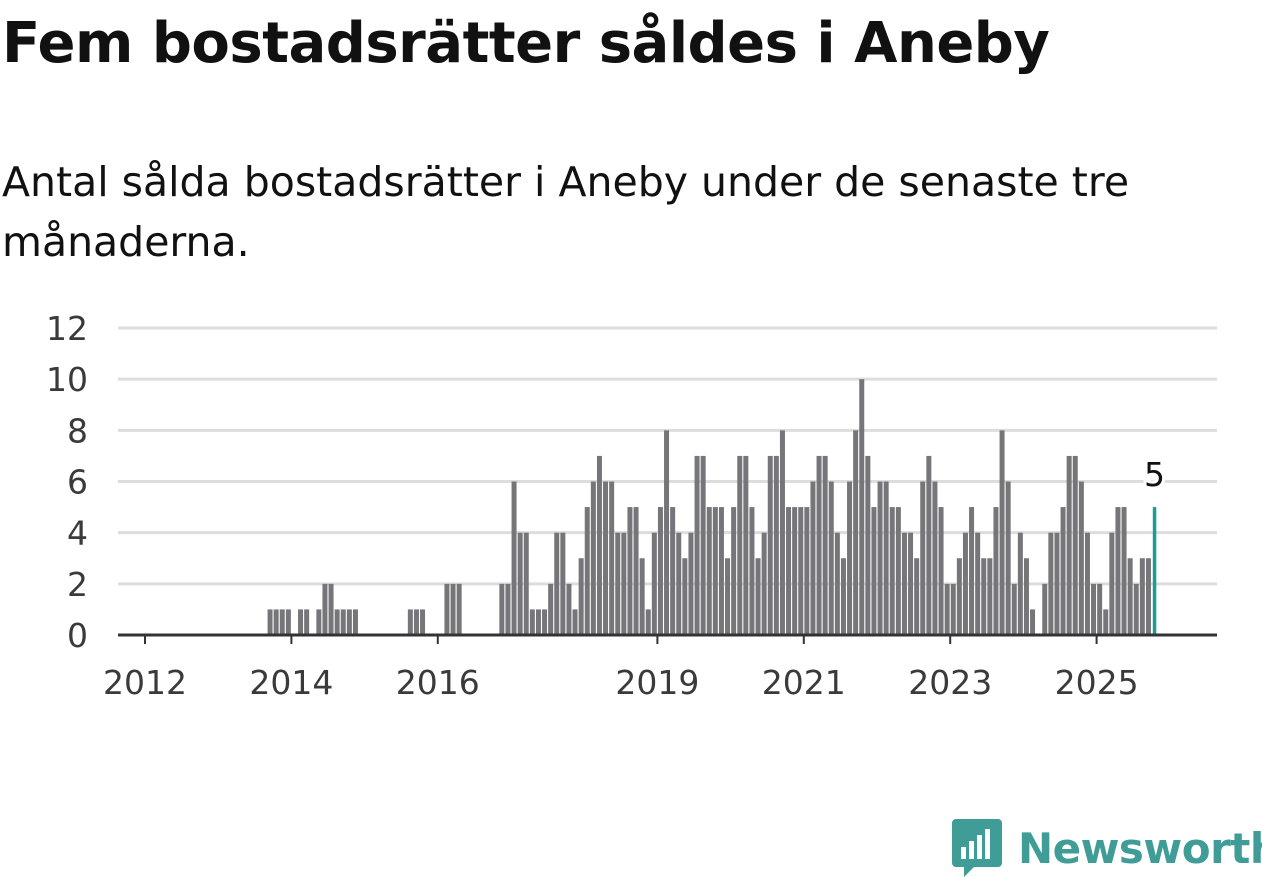  I want to click on x-axis-labels: 2012 2014 2016 2019 2021 2023 2025, so click(621, 682).